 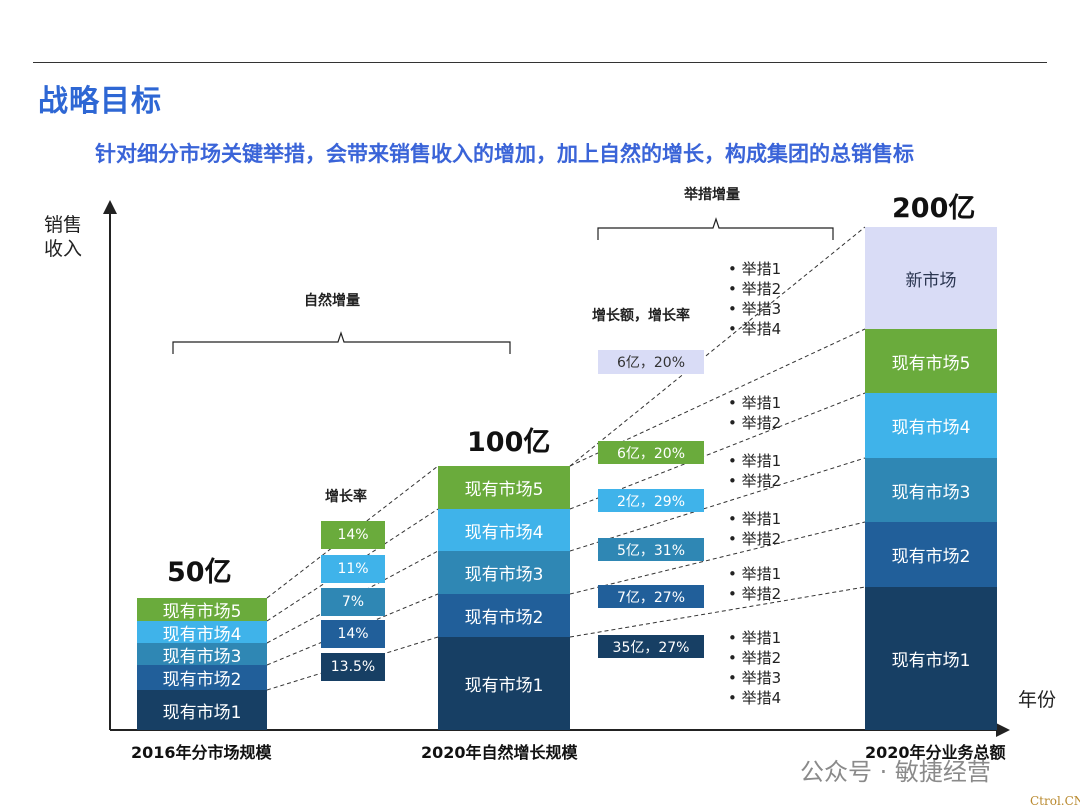 I want to click on bar-2020n-segment-m2: 现有市场2, so click(x=504, y=615).